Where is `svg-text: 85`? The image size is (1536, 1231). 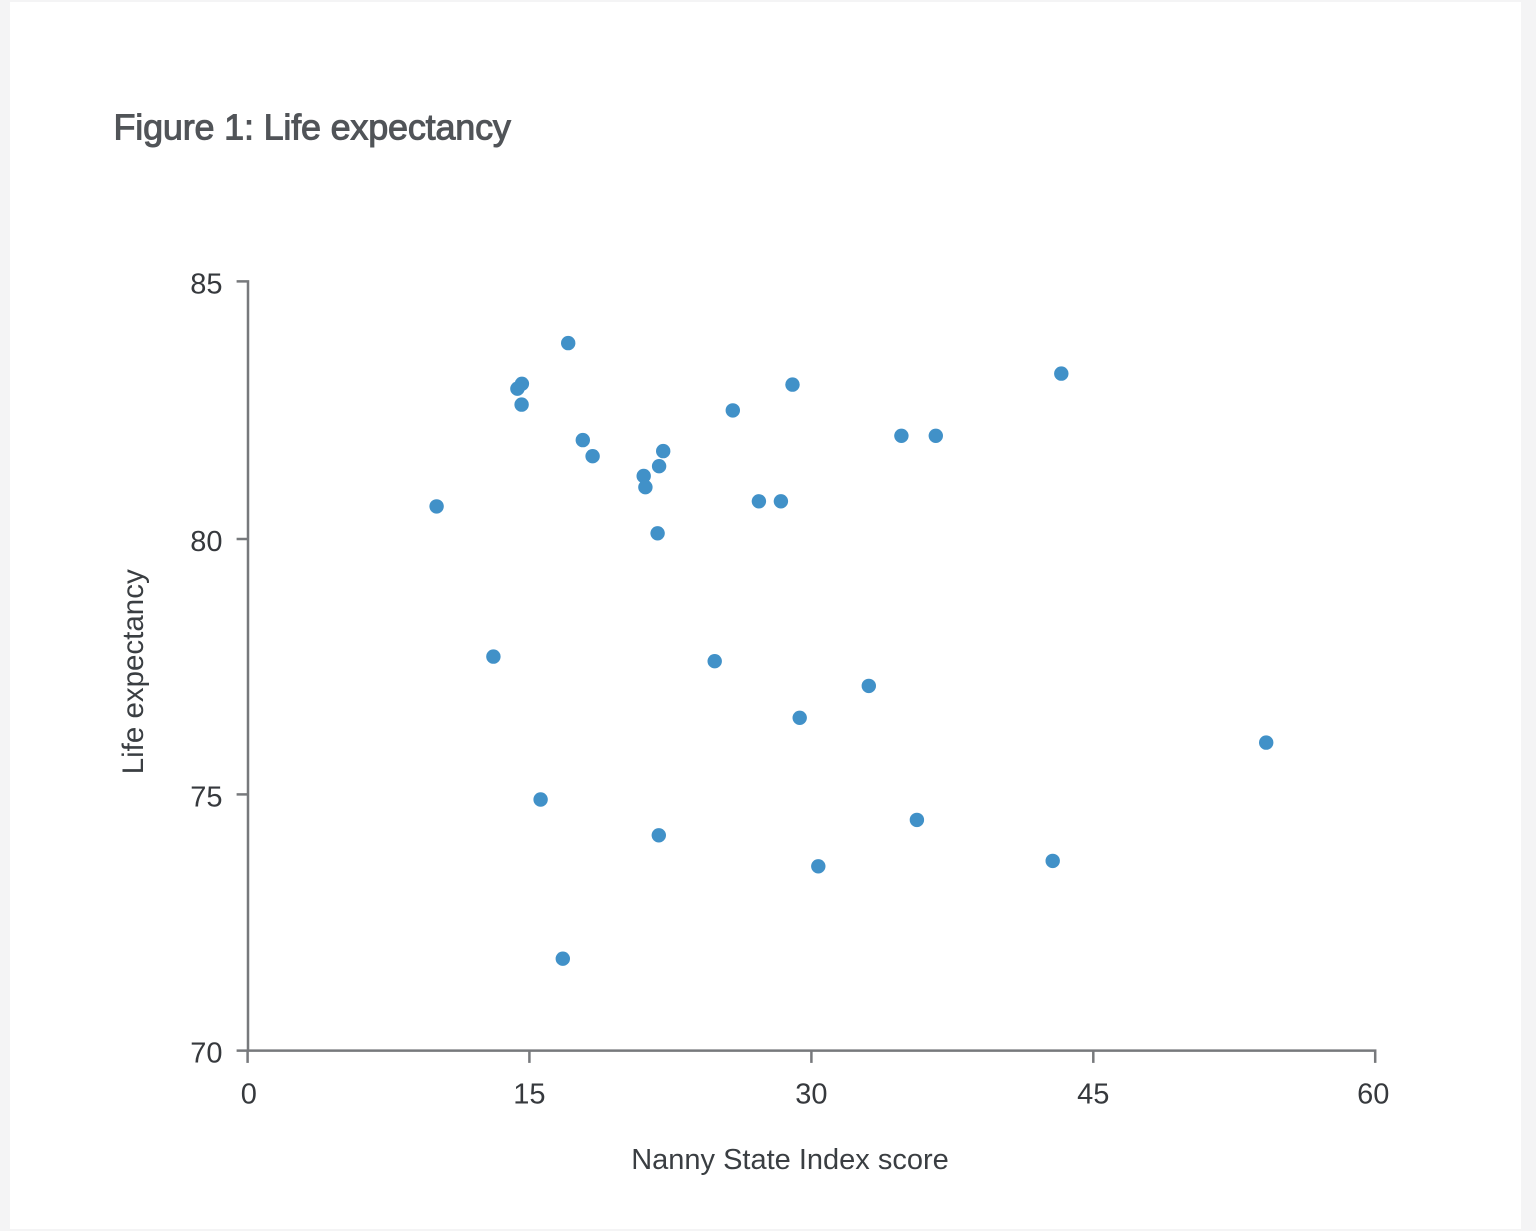
svg-text: 85 is located at coordinates (206, 285).